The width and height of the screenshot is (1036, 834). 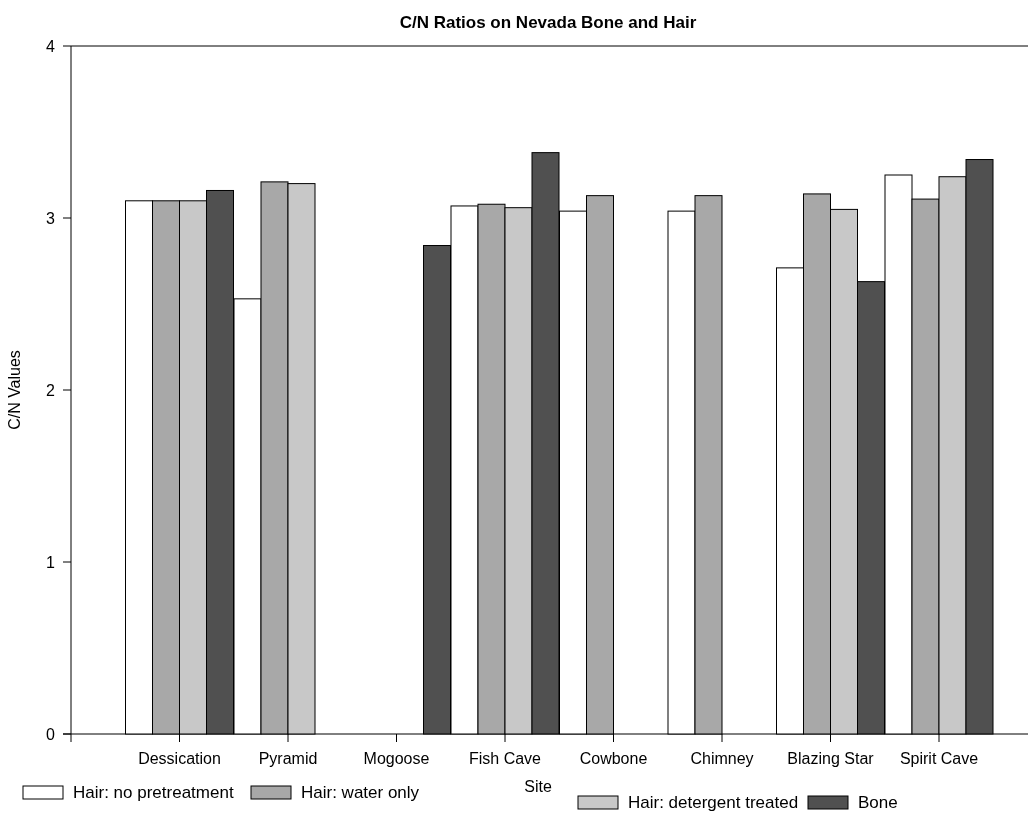 What do you see at coordinates (51, 562) in the screenshot?
I see `y-tick-label: 1` at bounding box center [51, 562].